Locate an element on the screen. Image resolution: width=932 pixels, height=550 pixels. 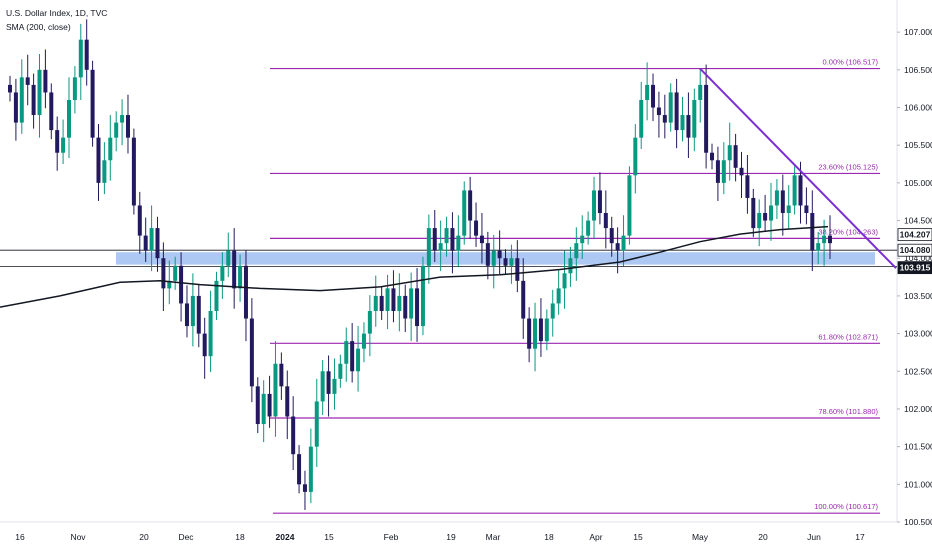
symbol-title: U.S. Dollar Index, 1D, TVC is located at coordinates (57, 13).